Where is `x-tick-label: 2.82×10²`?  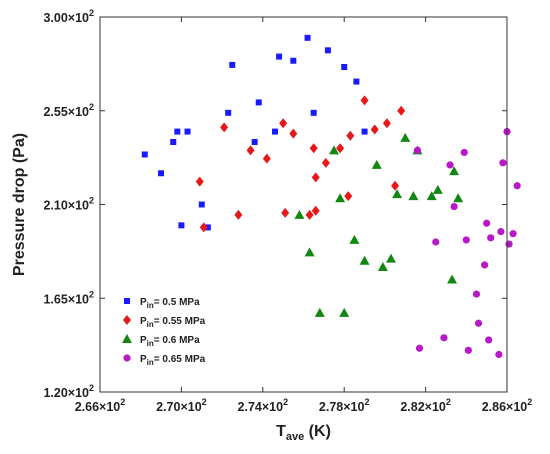 x-tick-label: 2.82×10² is located at coordinates (425, 405).